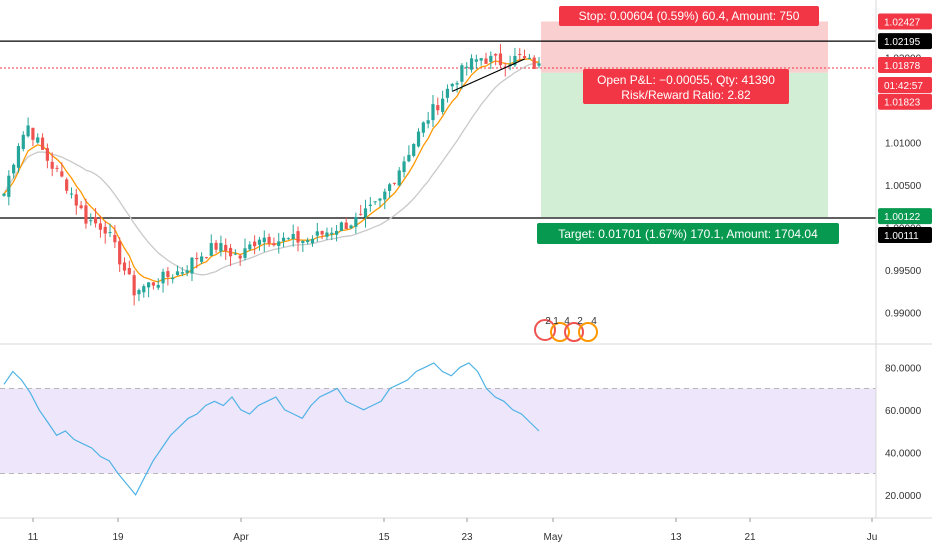  Describe the element at coordinates (903, 432) in the screenshot. I see `rsi-axis: 20.0000 40.0000 60.0000 80.0000` at that location.